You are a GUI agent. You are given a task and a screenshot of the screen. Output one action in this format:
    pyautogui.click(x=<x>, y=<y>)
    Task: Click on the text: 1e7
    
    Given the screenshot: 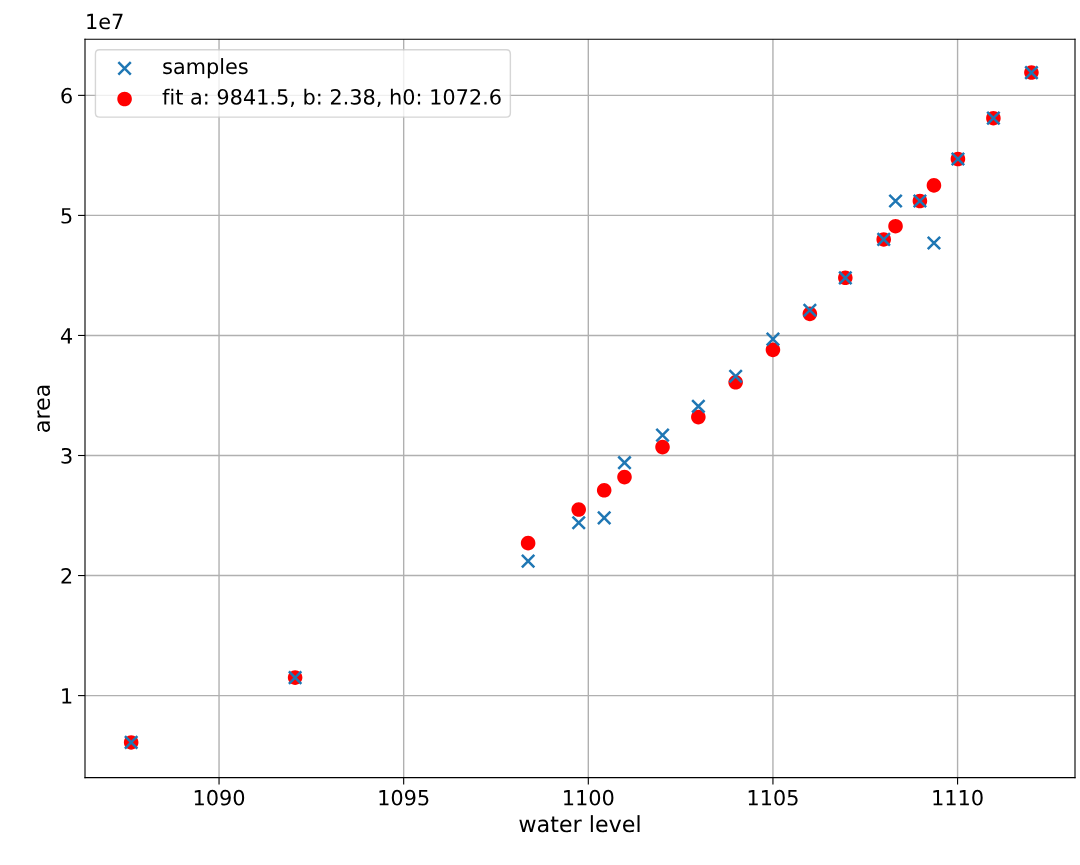 What is the action you would take?
    pyautogui.click(x=105, y=21)
    